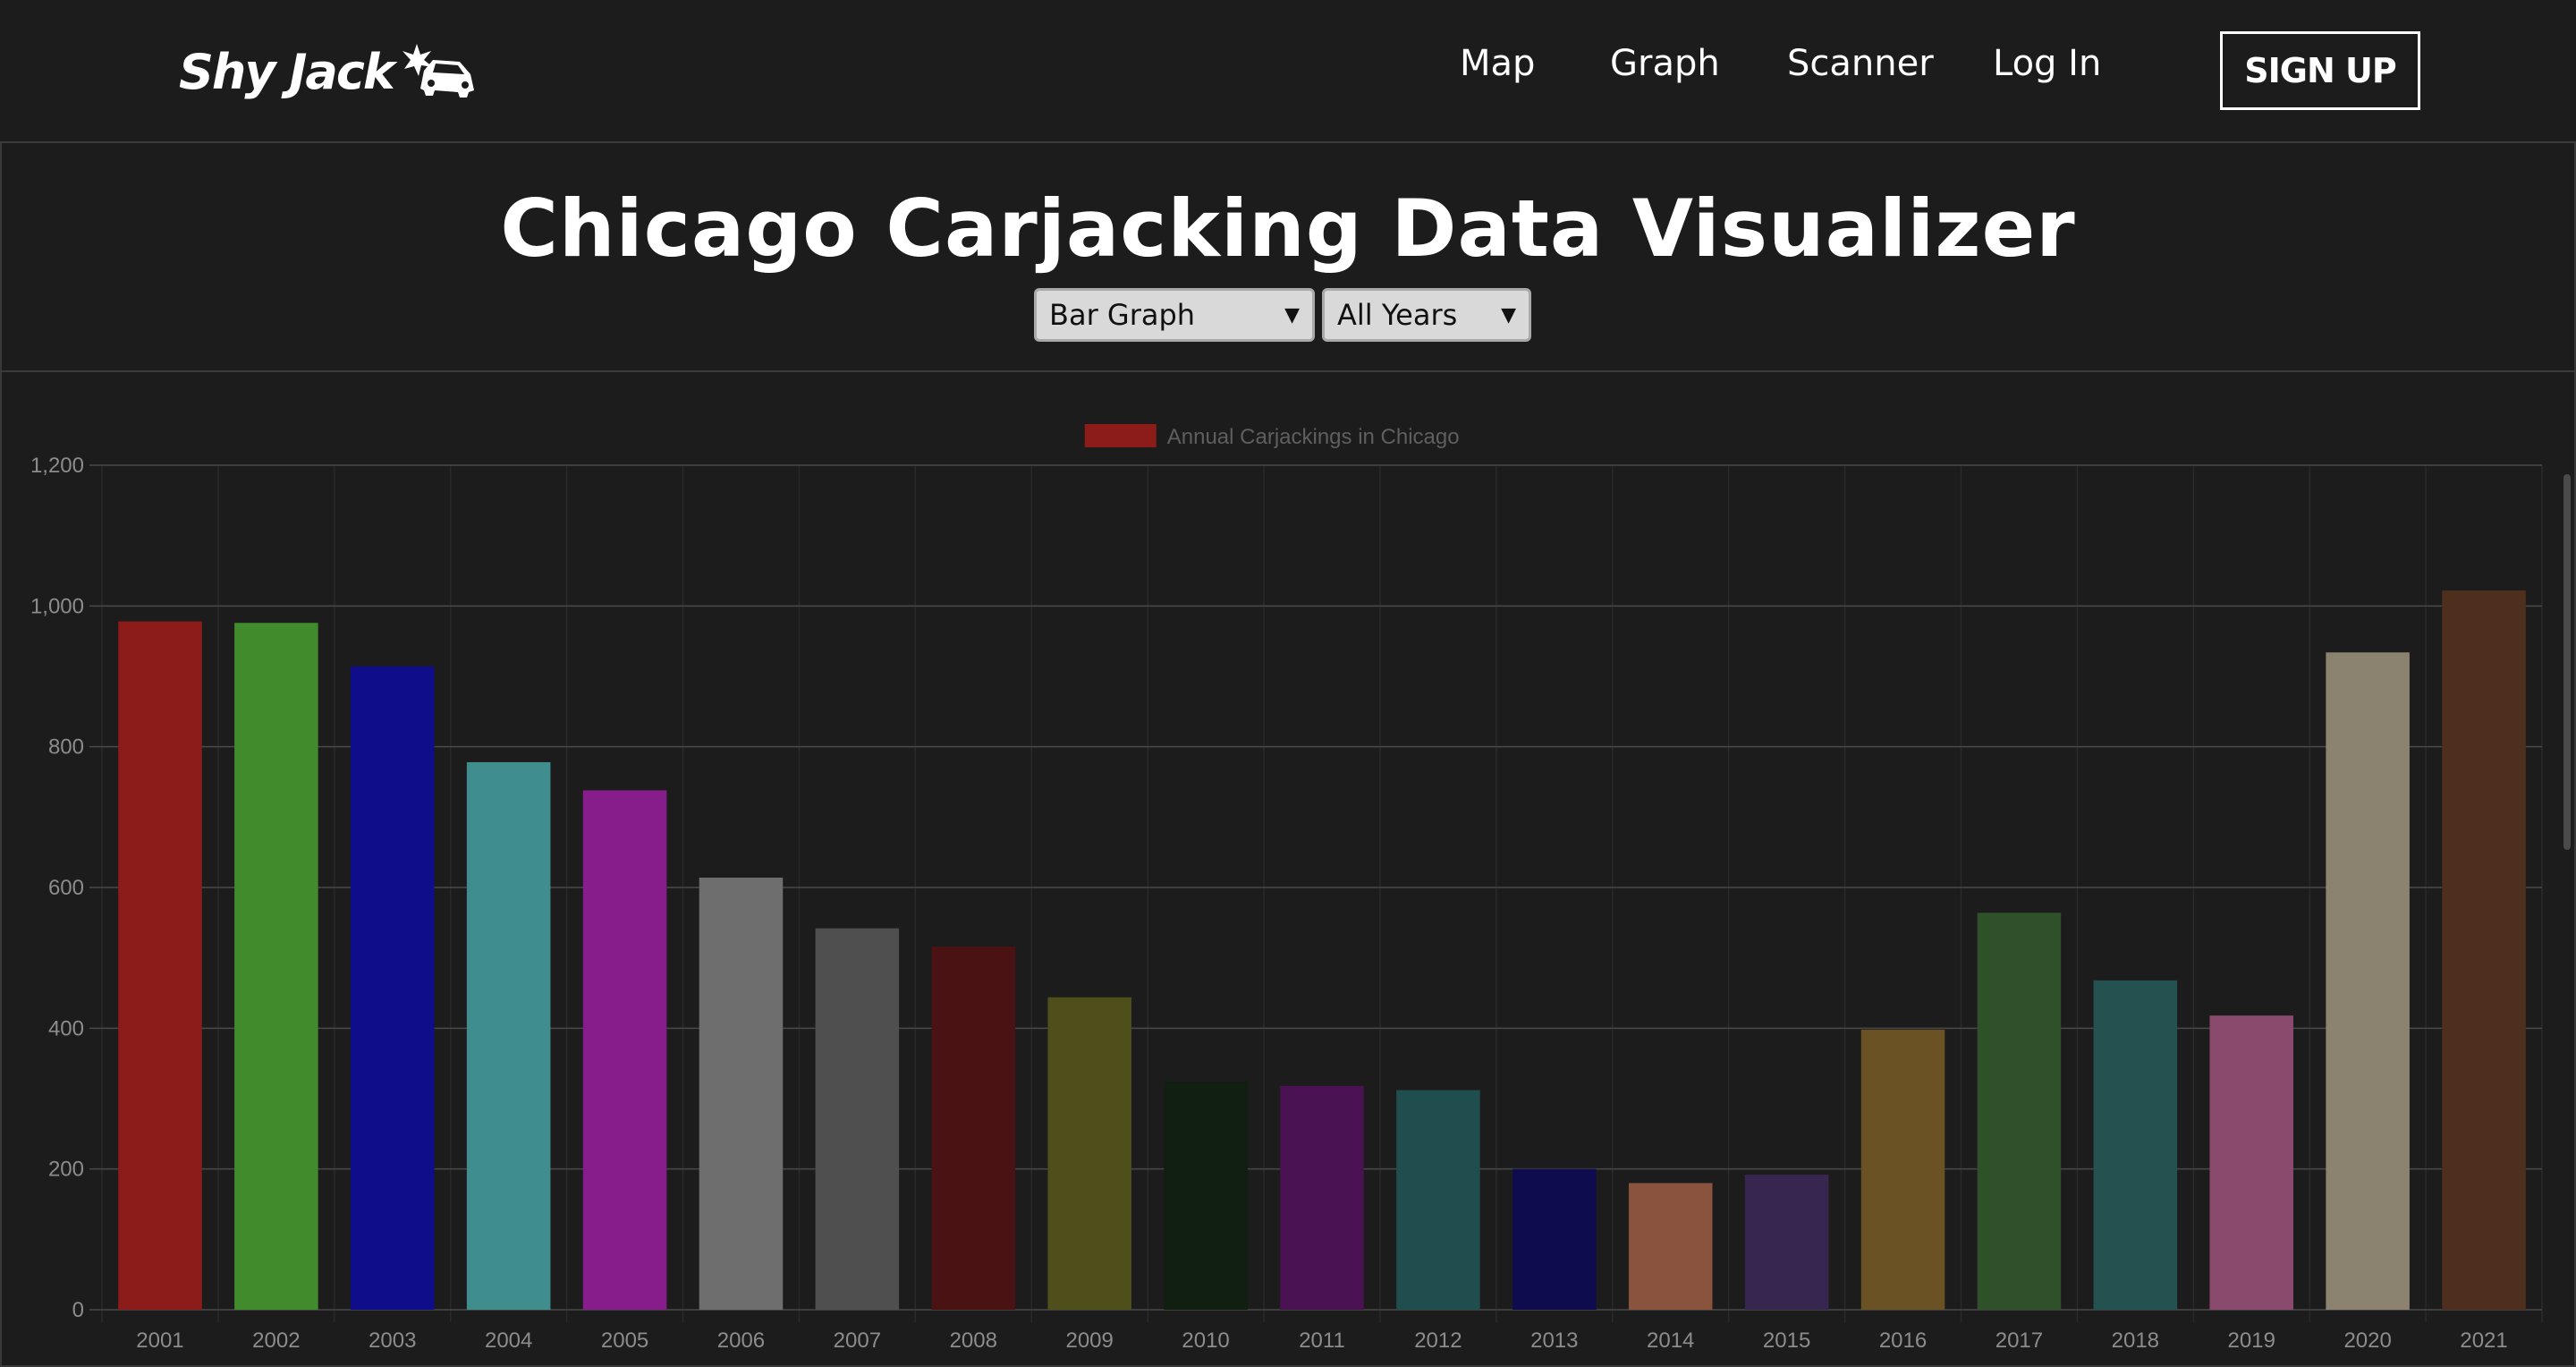 Image resolution: width=2576 pixels, height=1367 pixels. Describe the element at coordinates (1206, 1196) in the screenshot. I see `bar-2010` at that location.